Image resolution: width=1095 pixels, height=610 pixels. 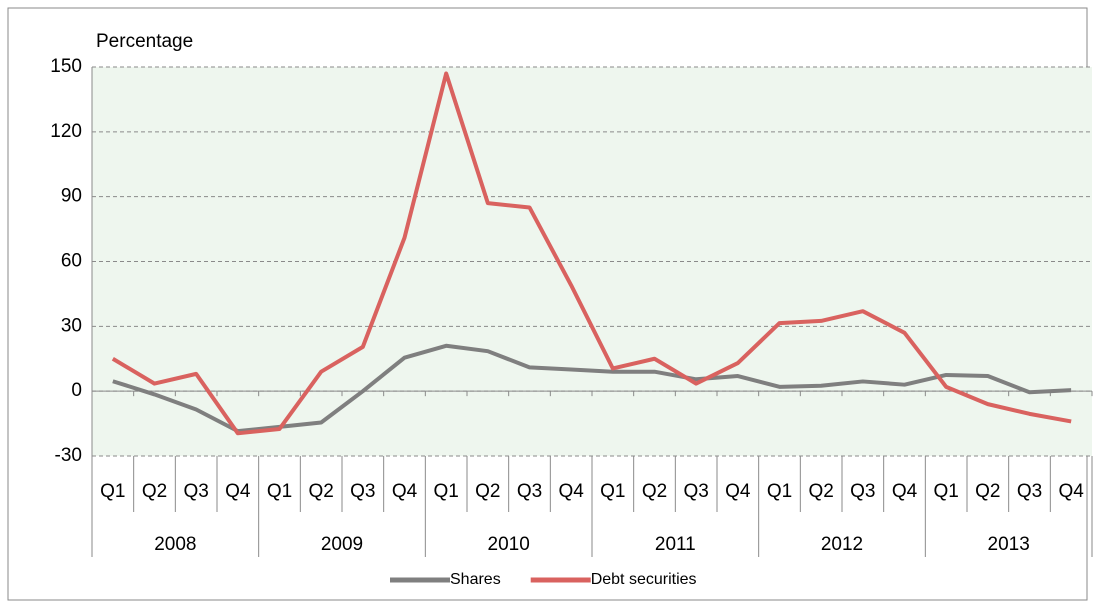 I want to click on y-tick-label: -30, so click(x=68, y=455).